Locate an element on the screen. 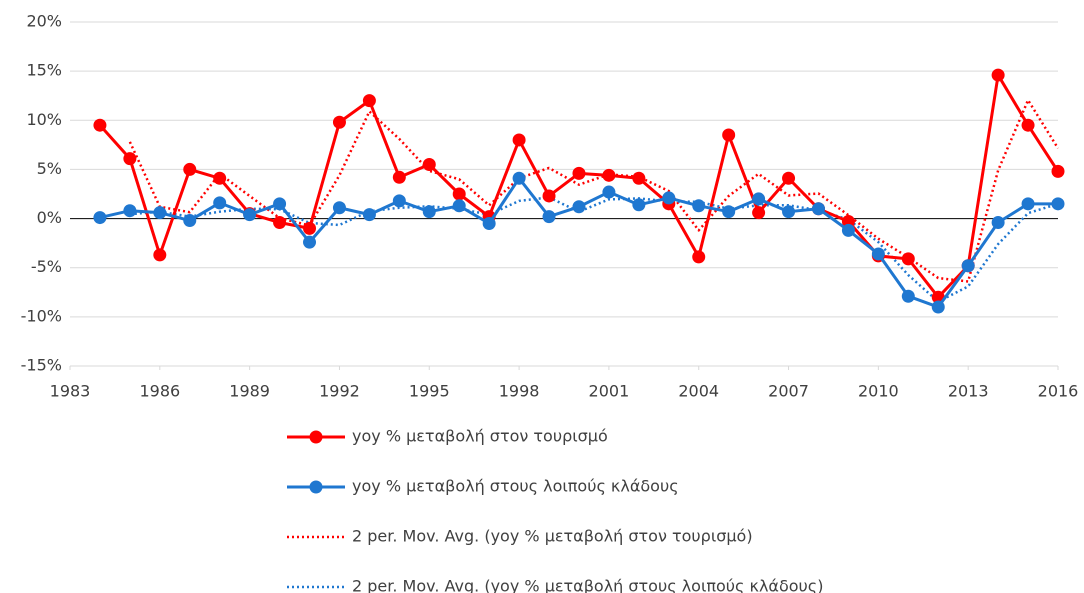 This screenshot has height=593, width=1084. y-tick-label: 20% is located at coordinates (44, 21).